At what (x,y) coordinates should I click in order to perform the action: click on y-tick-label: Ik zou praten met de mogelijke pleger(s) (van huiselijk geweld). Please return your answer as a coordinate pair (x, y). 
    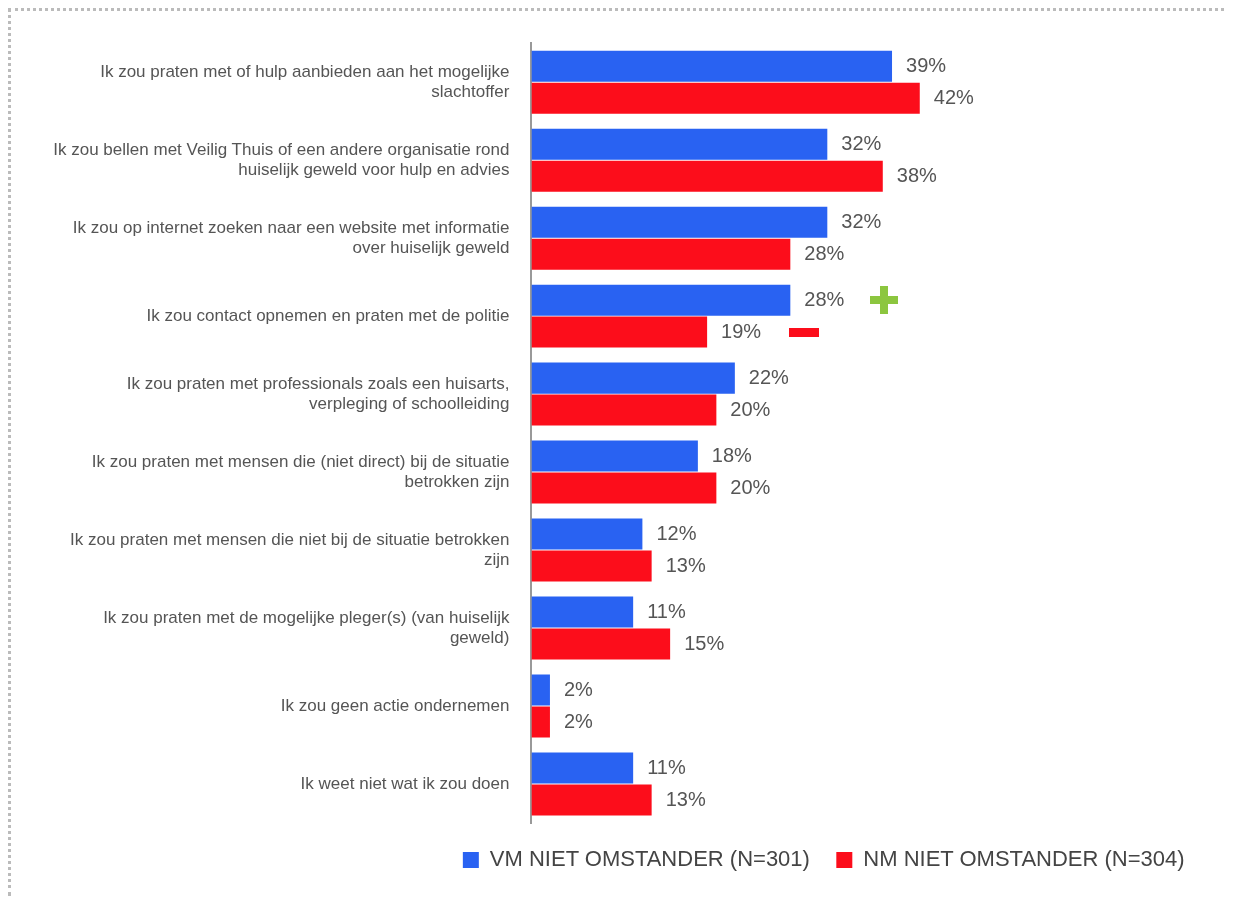
    Looking at the image, I should click on (306, 627).